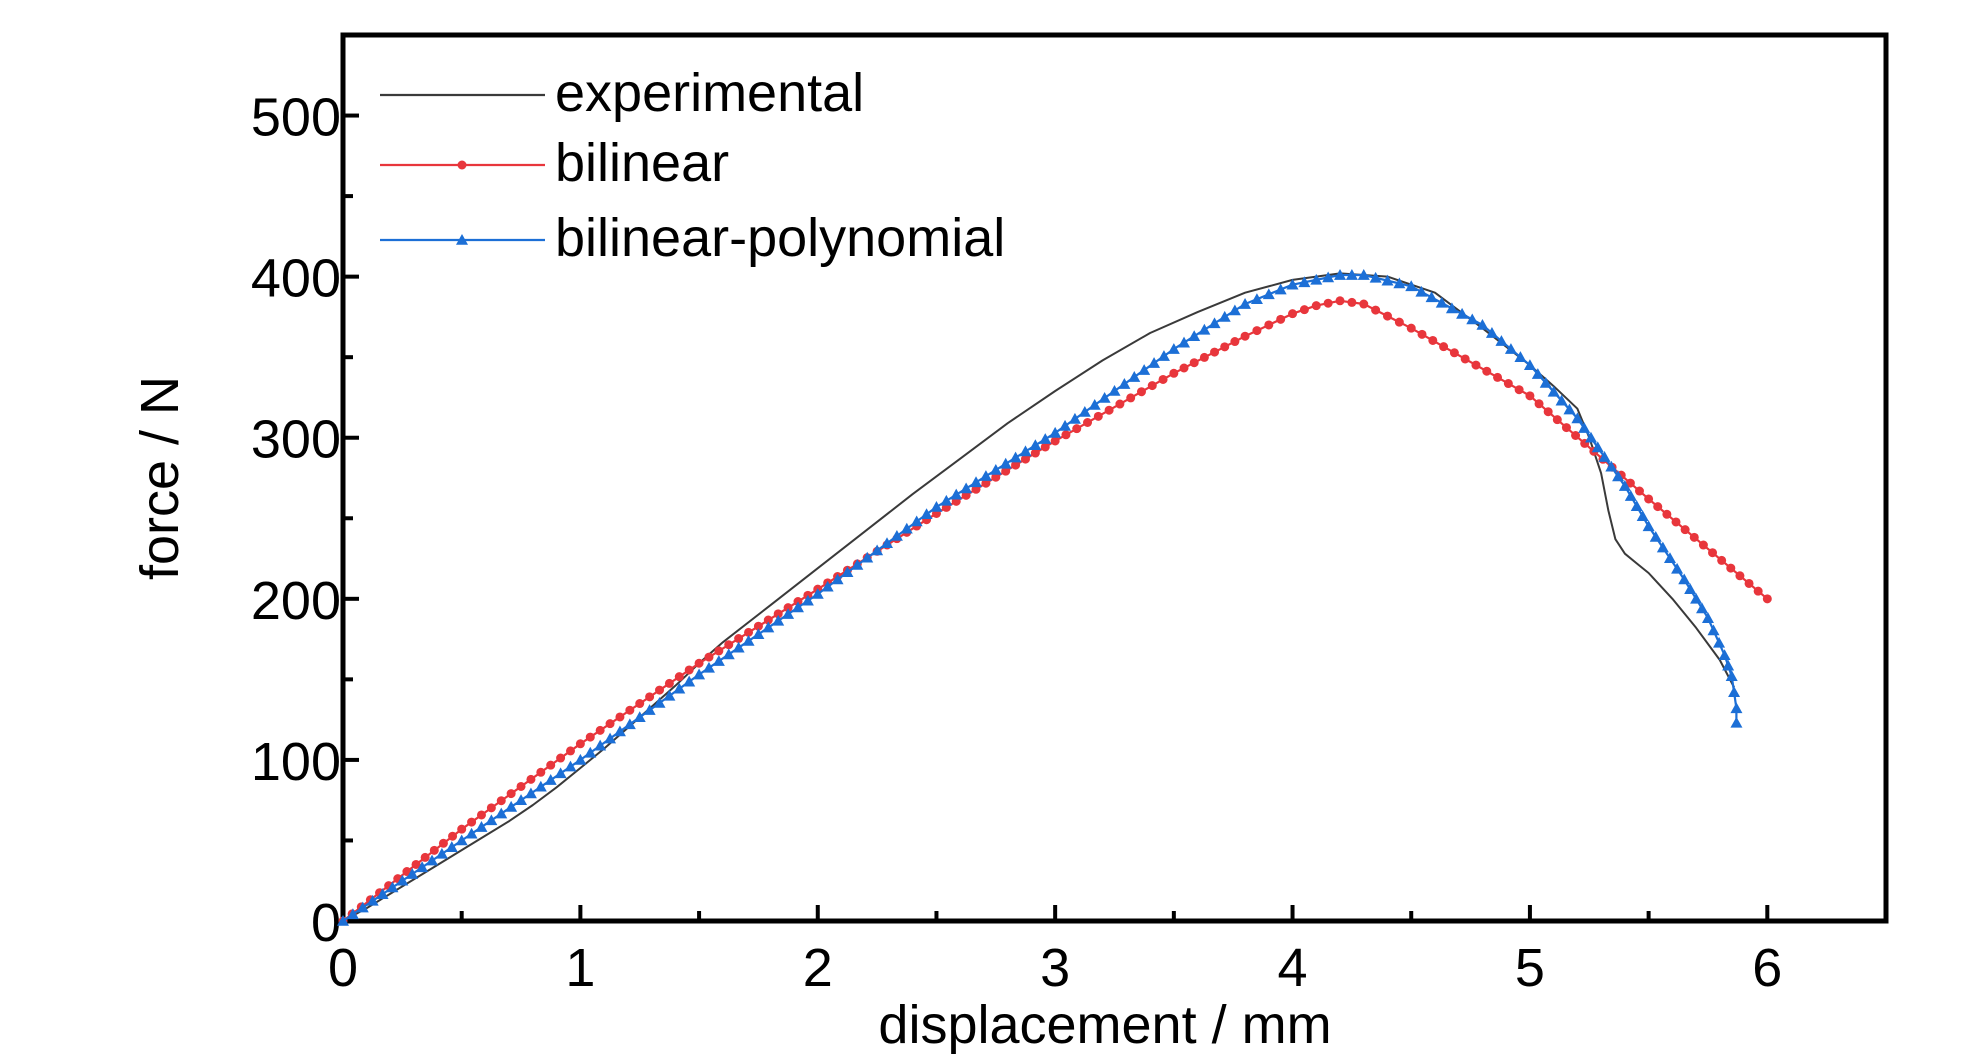  What do you see at coordinates (462, 239) in the screenshot?
I see `legend-marker` at bounding box center [462, 239].